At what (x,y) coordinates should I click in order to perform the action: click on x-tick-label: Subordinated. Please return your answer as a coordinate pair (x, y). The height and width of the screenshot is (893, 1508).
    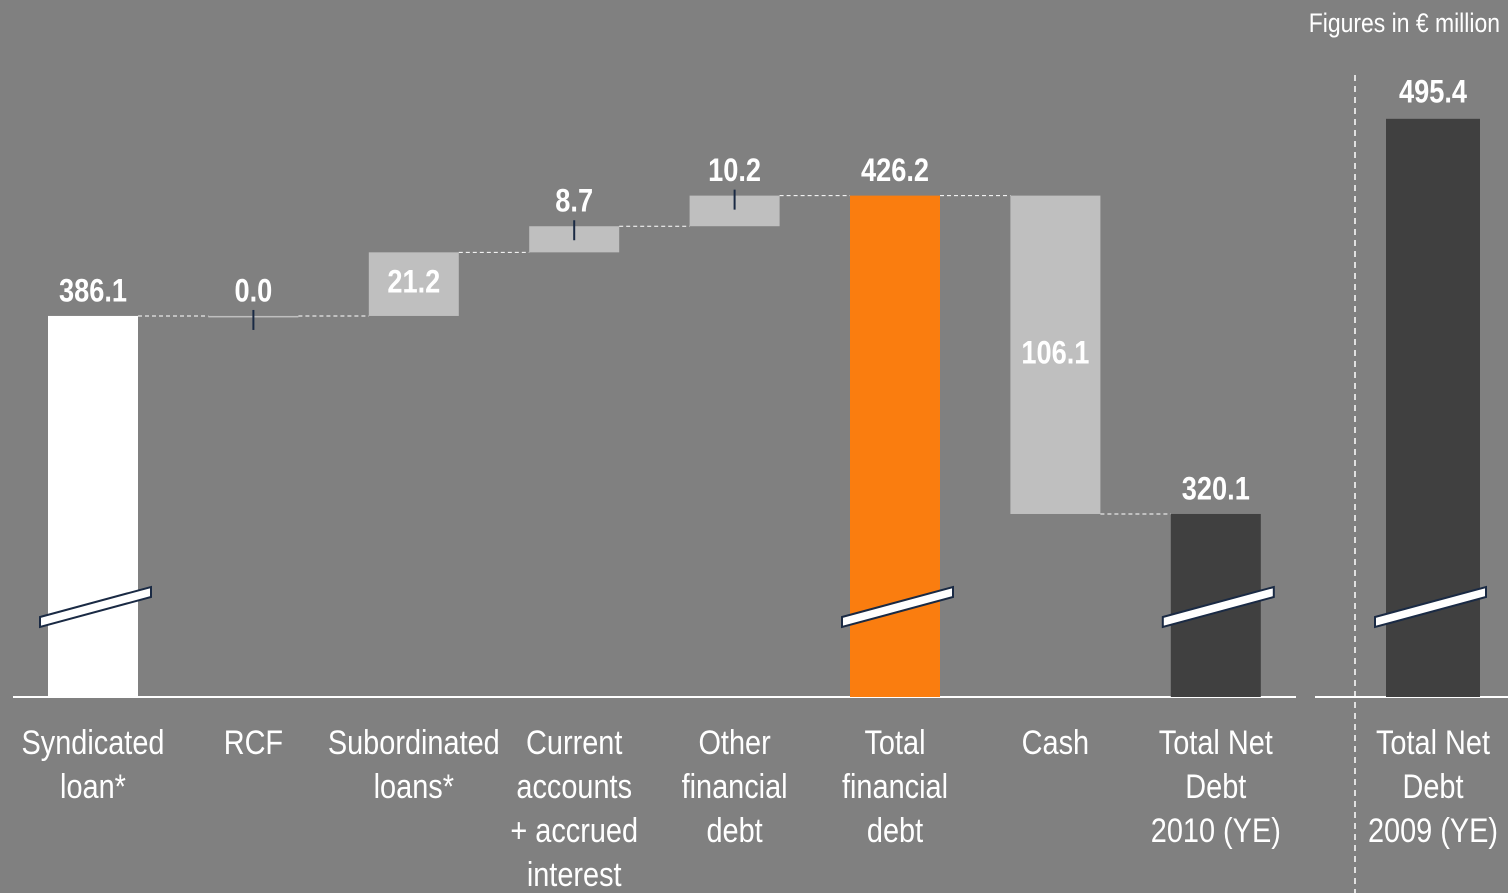
    Looking at the image, I should click on (414, 742).